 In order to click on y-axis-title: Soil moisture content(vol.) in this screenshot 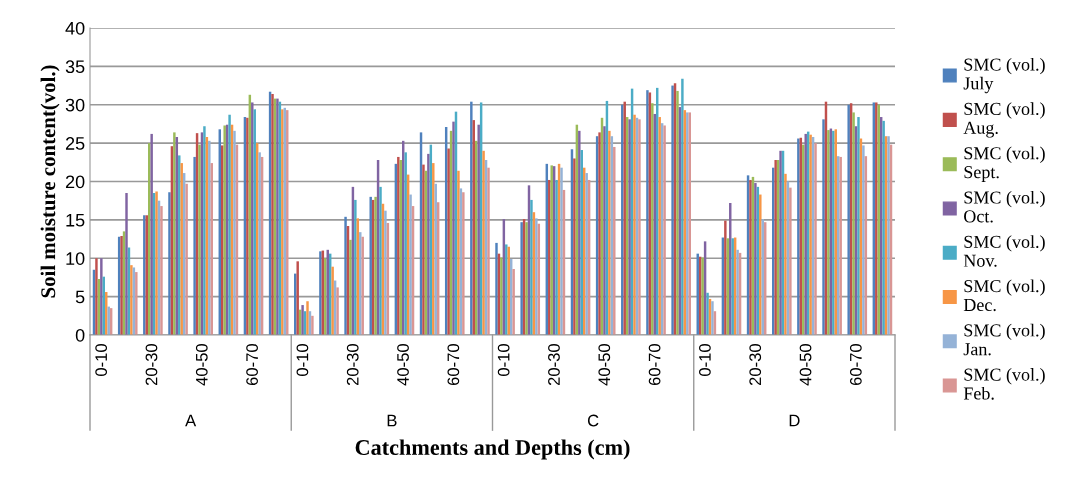, I will do `click(50, 181)`.